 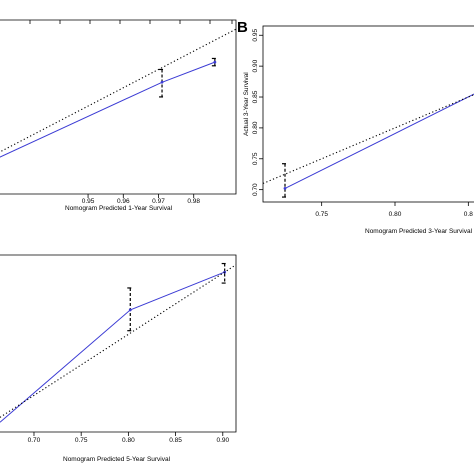 I want to click on panel-a-x-ticks: 0.95 0.96 0.97 0.98, so click(x=141, y=199).